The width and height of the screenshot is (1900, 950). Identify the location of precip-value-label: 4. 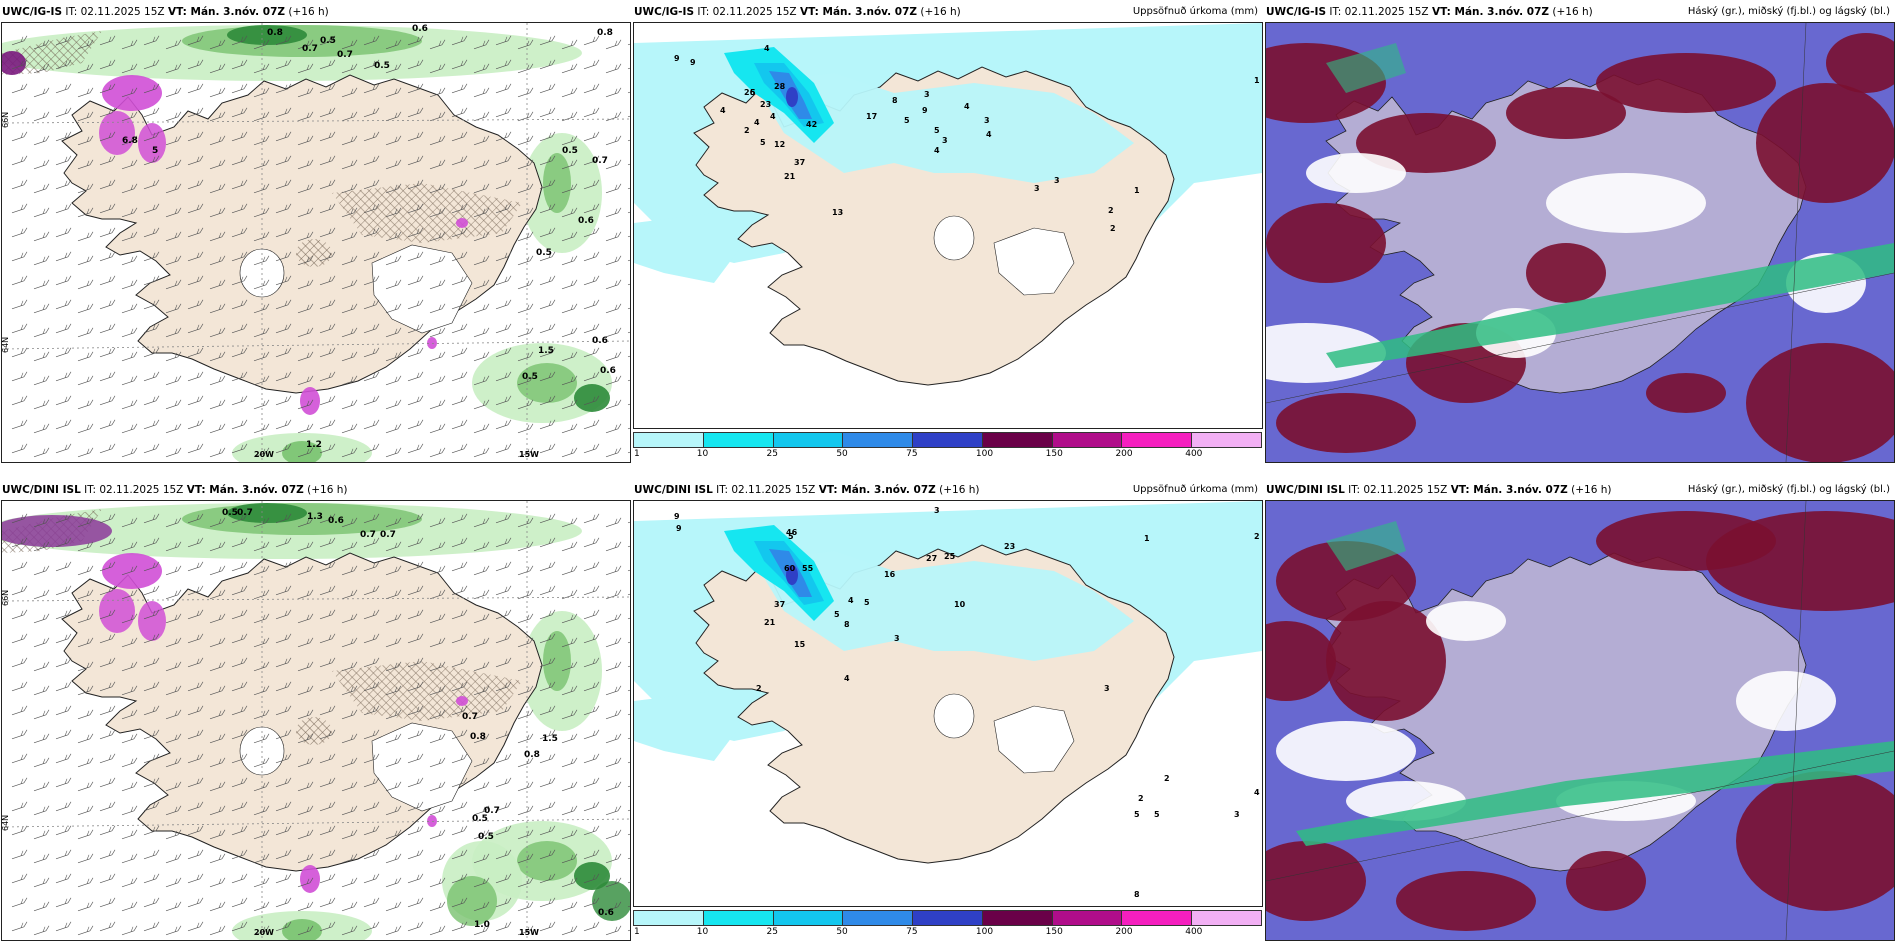
(1257, 792).